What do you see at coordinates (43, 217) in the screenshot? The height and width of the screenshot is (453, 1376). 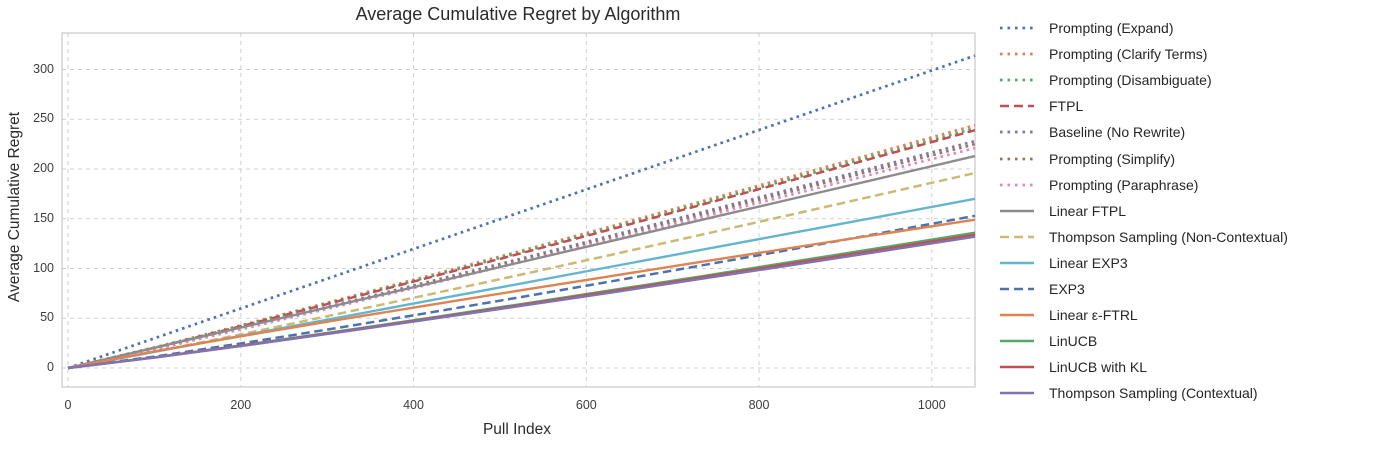 I see `y-tick-label: 150` at bounding box center [43, 217].